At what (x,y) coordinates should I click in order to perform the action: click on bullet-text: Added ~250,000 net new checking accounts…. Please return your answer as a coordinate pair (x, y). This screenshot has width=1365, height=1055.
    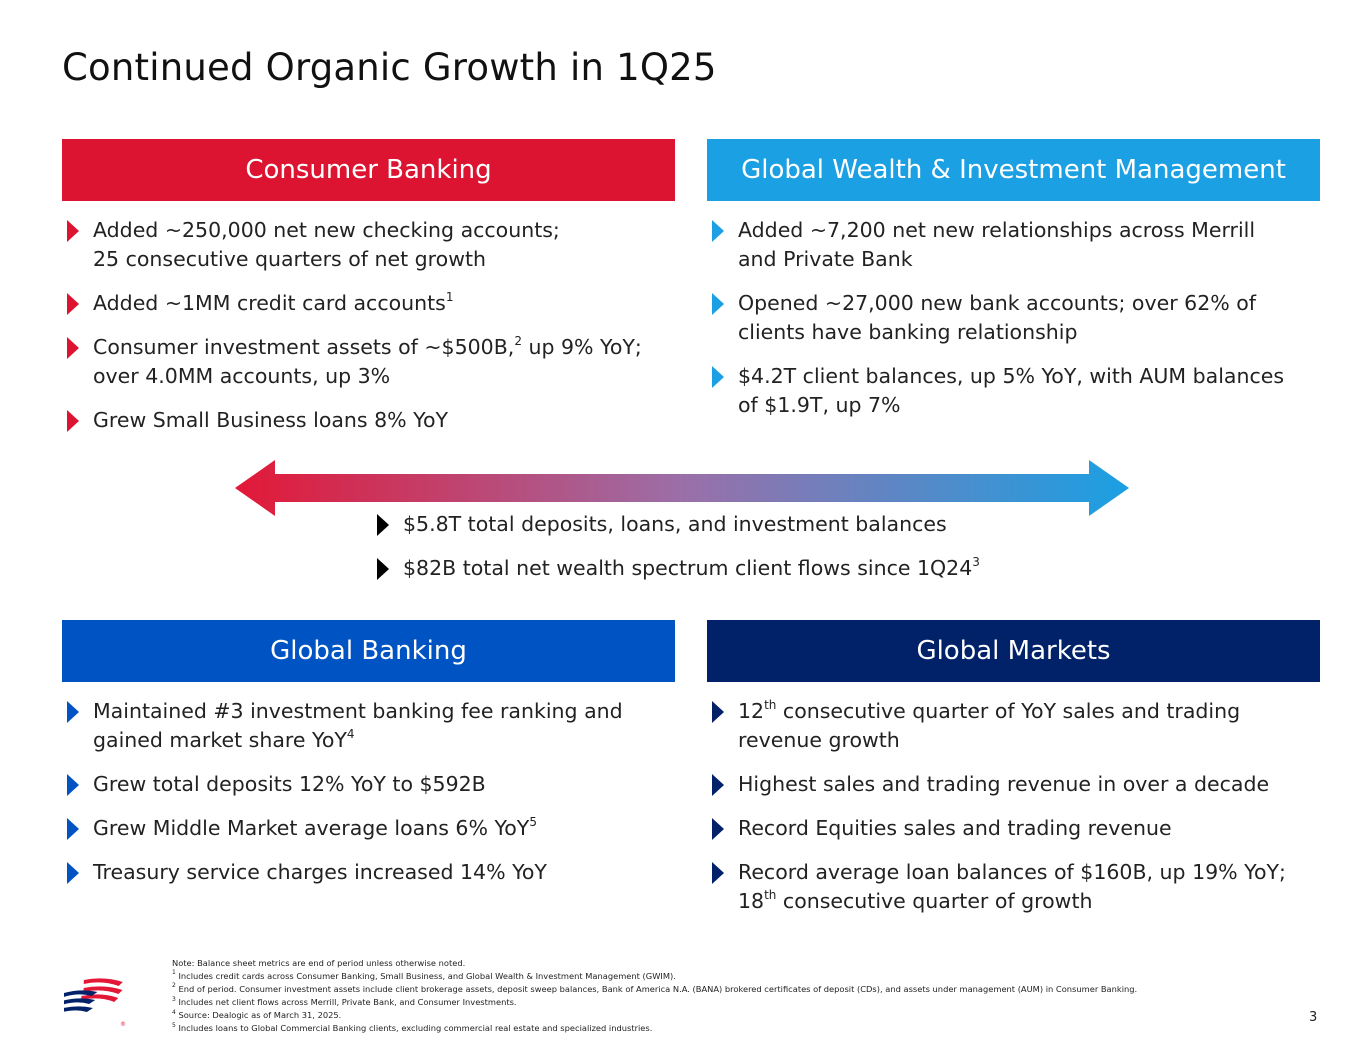
    Looking at the image, I should click on (326, 230).